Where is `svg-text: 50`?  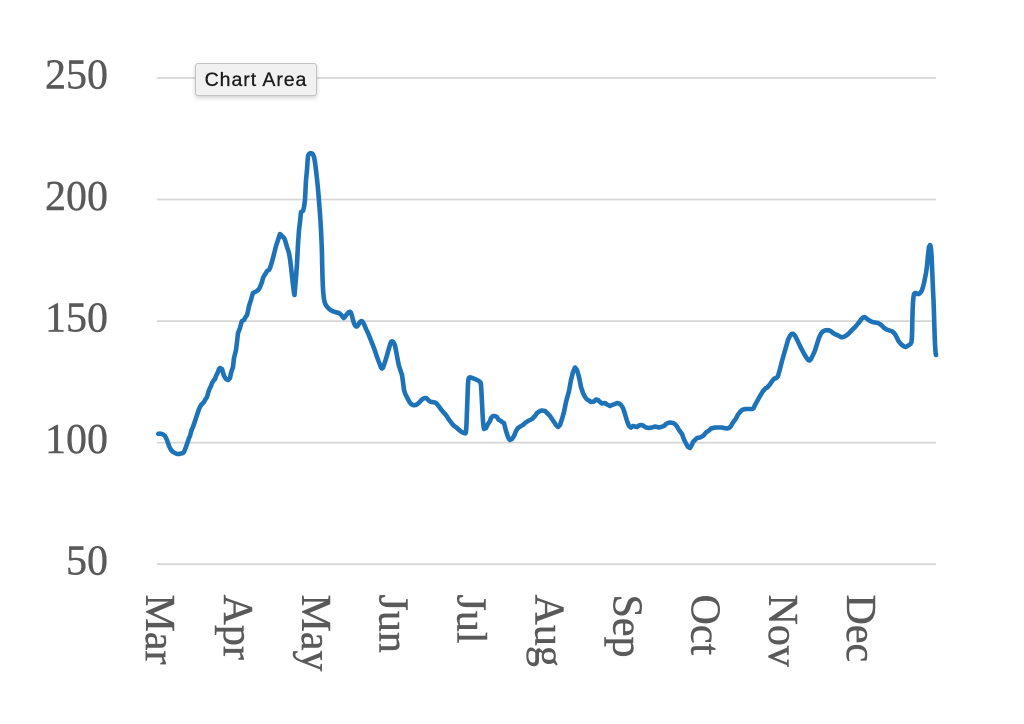
svg-text: 50 is located at coordinates (87, 562).